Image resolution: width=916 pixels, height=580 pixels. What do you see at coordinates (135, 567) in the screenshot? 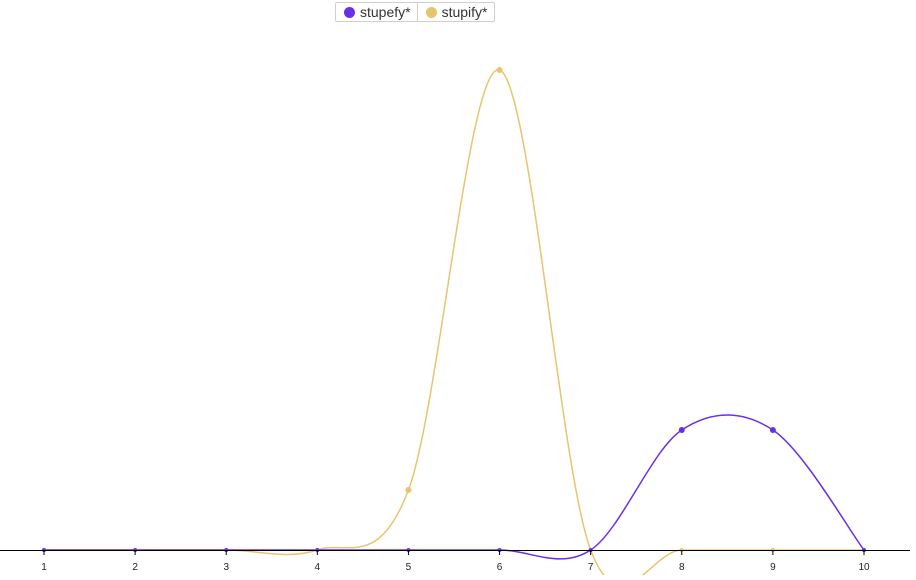
I see `x-tick-label-2: 2` at bounding box center [135, 567].